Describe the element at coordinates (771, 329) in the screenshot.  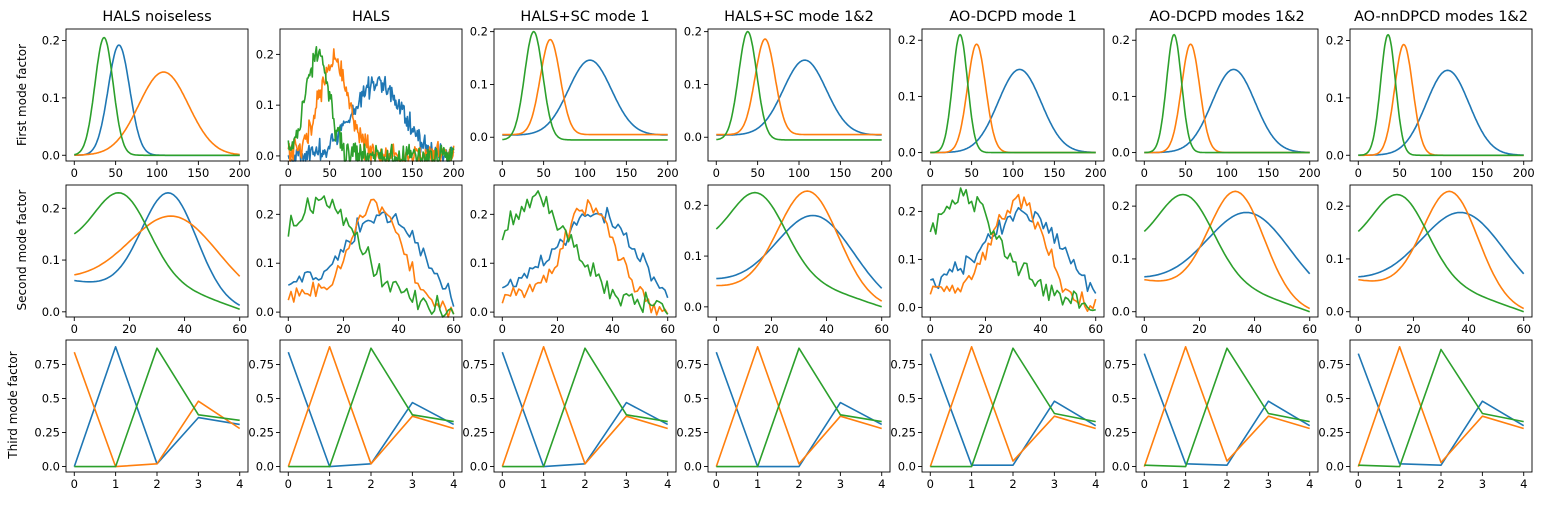
I see `x-tick-label: 20` at that location.